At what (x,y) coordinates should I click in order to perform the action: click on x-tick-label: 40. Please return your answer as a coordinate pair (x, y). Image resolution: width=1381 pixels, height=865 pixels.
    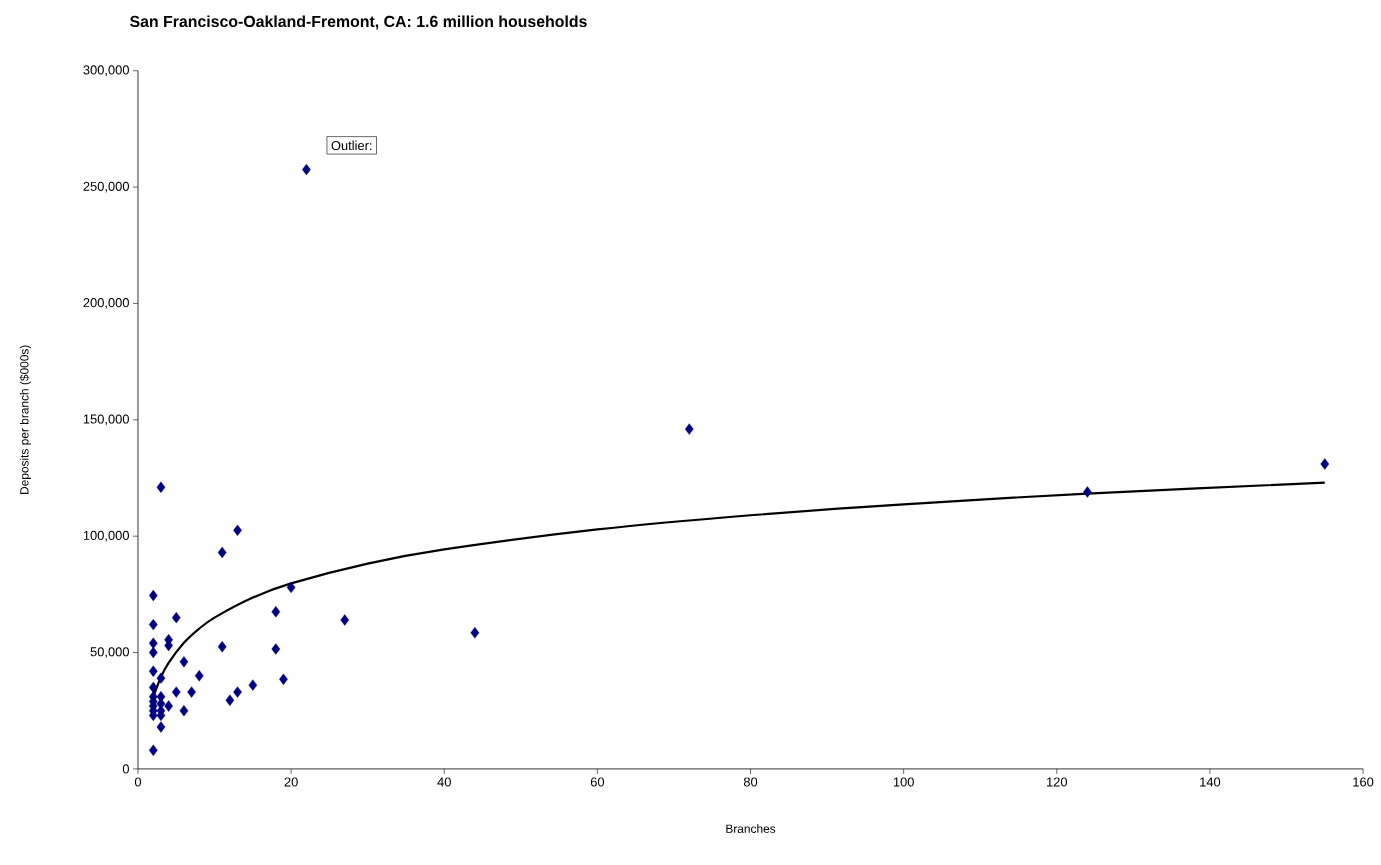
    Looking at the image, I should click on (444, 782).